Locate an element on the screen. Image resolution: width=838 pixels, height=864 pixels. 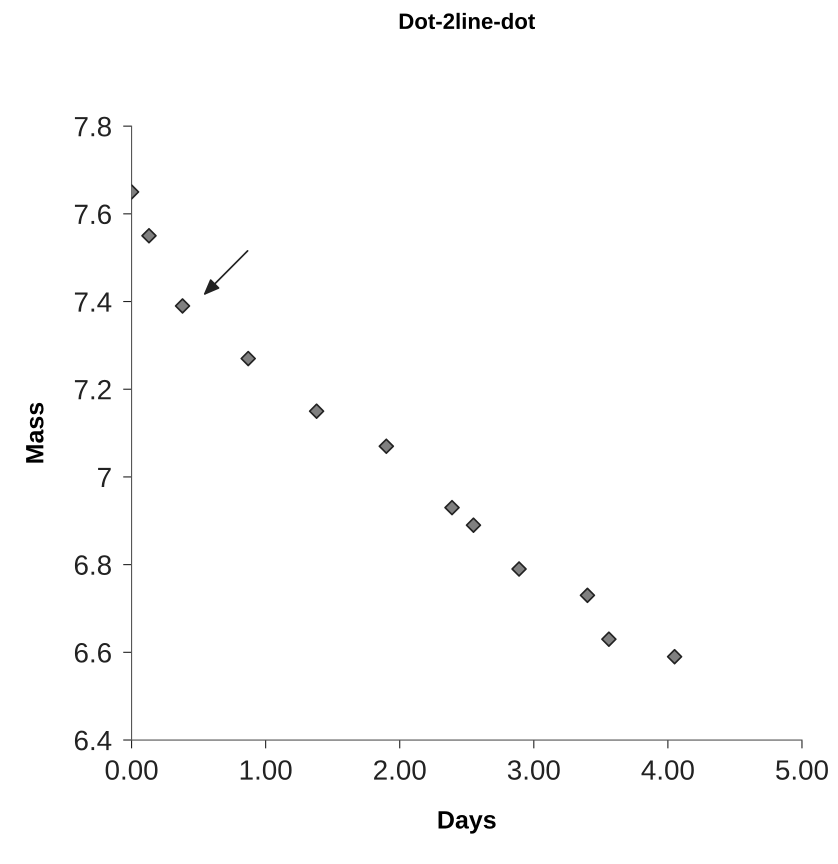
y-tick-label: 6.4 is located at coordinates (93, 740).